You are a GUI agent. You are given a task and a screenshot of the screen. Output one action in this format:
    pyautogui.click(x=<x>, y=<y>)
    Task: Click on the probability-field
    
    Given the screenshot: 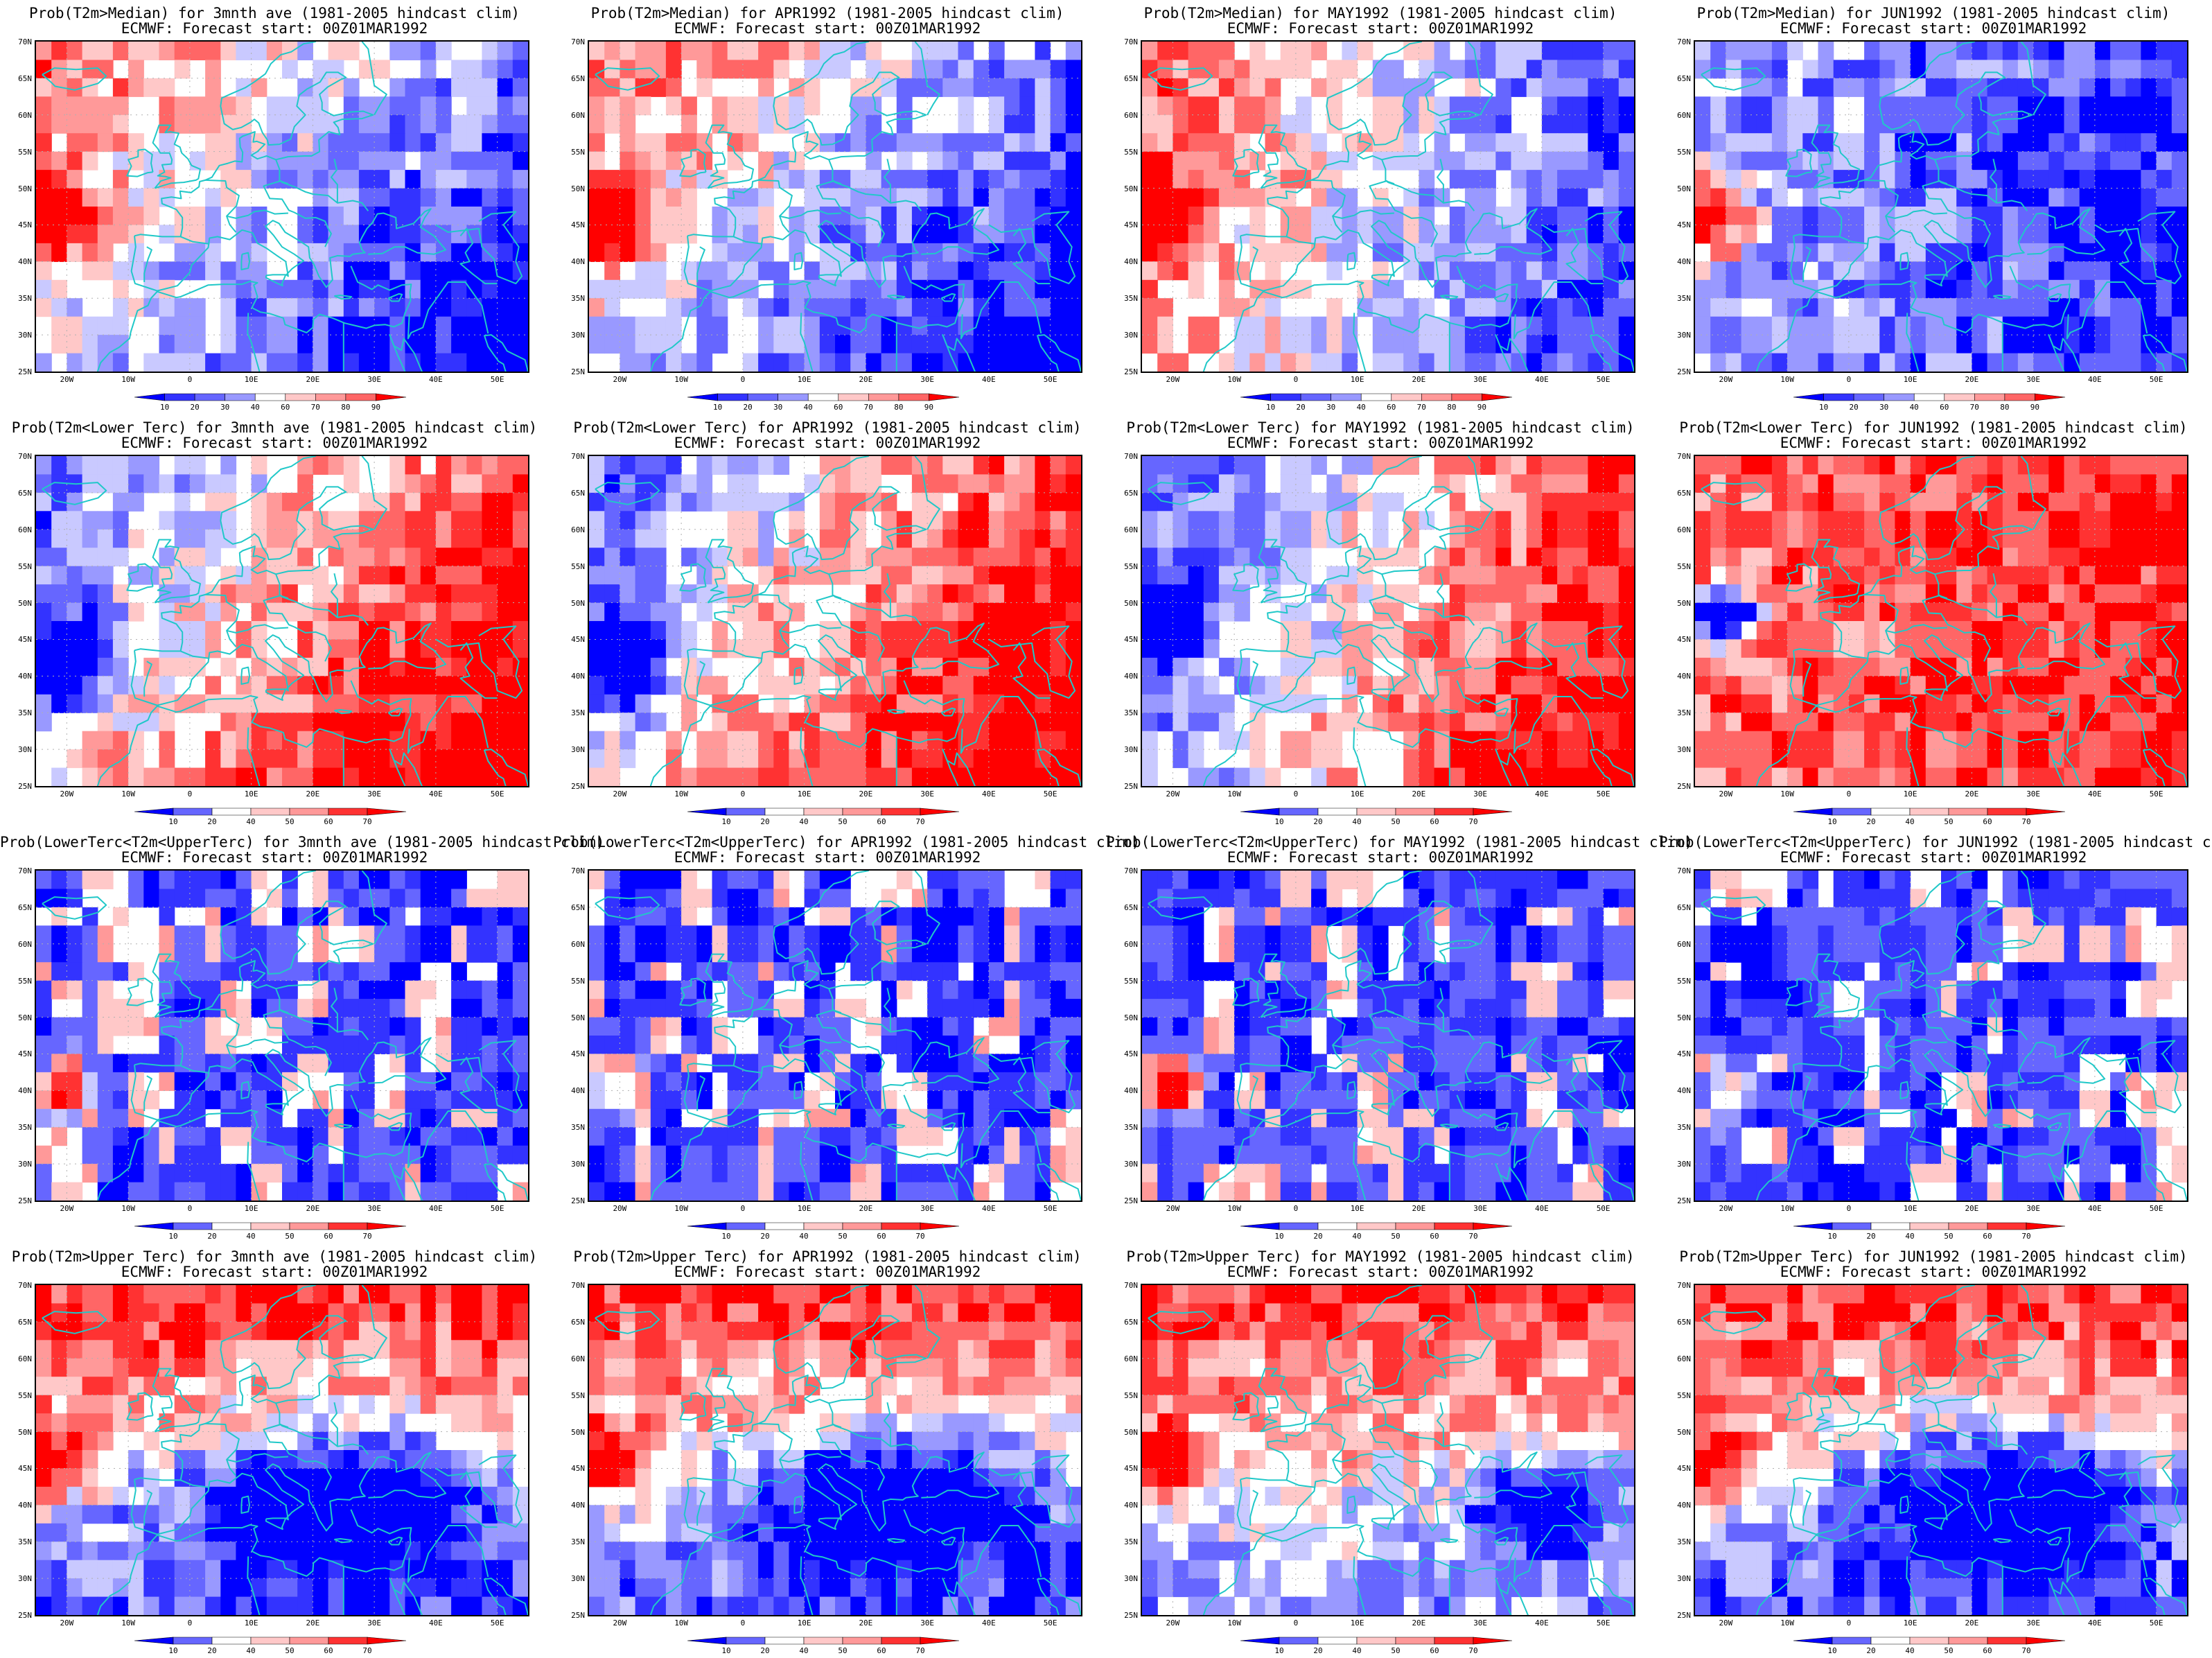 What is the action you would take?
    pyautogui.click(x=282, y=621)
    